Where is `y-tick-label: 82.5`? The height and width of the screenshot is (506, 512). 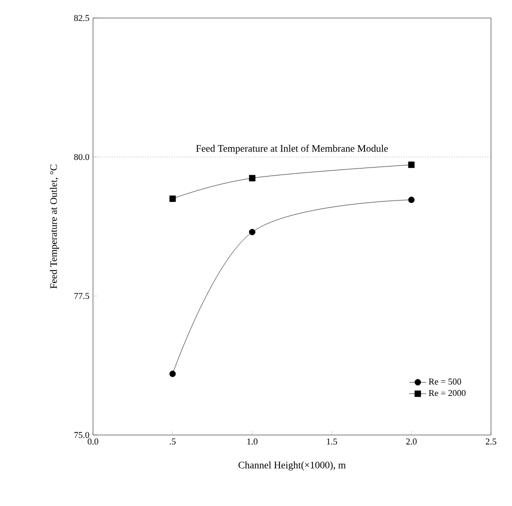
y-tick-label: 82.5 is located at coordinates (82, 18).